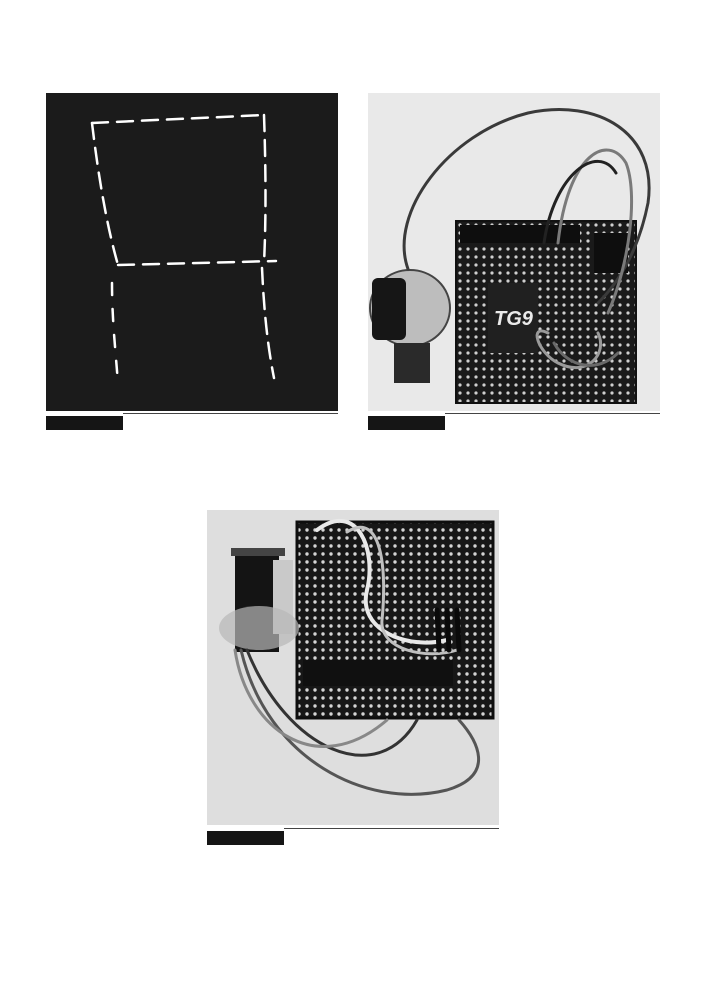 The image size is (706, 984). What do you see at coordinates (514, 319) in the screenshot?
I see `servo-label: TG9` at bounding box center [514, 319].